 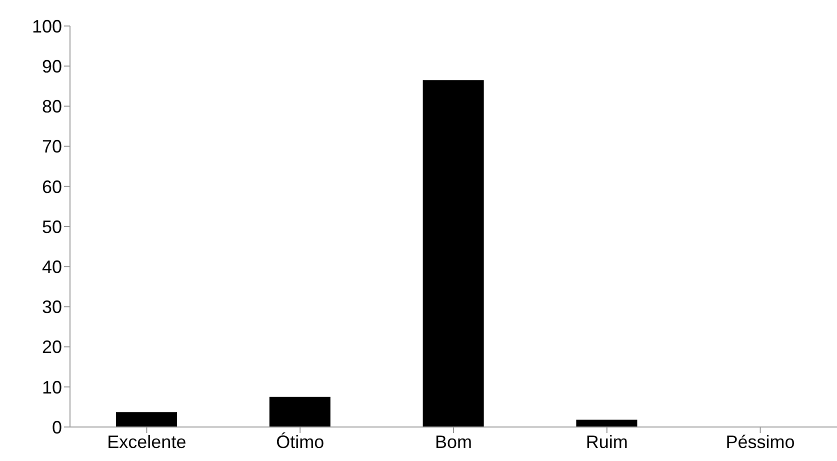 I want to click on y-tick-label: 80, so click(x=52, y=106).